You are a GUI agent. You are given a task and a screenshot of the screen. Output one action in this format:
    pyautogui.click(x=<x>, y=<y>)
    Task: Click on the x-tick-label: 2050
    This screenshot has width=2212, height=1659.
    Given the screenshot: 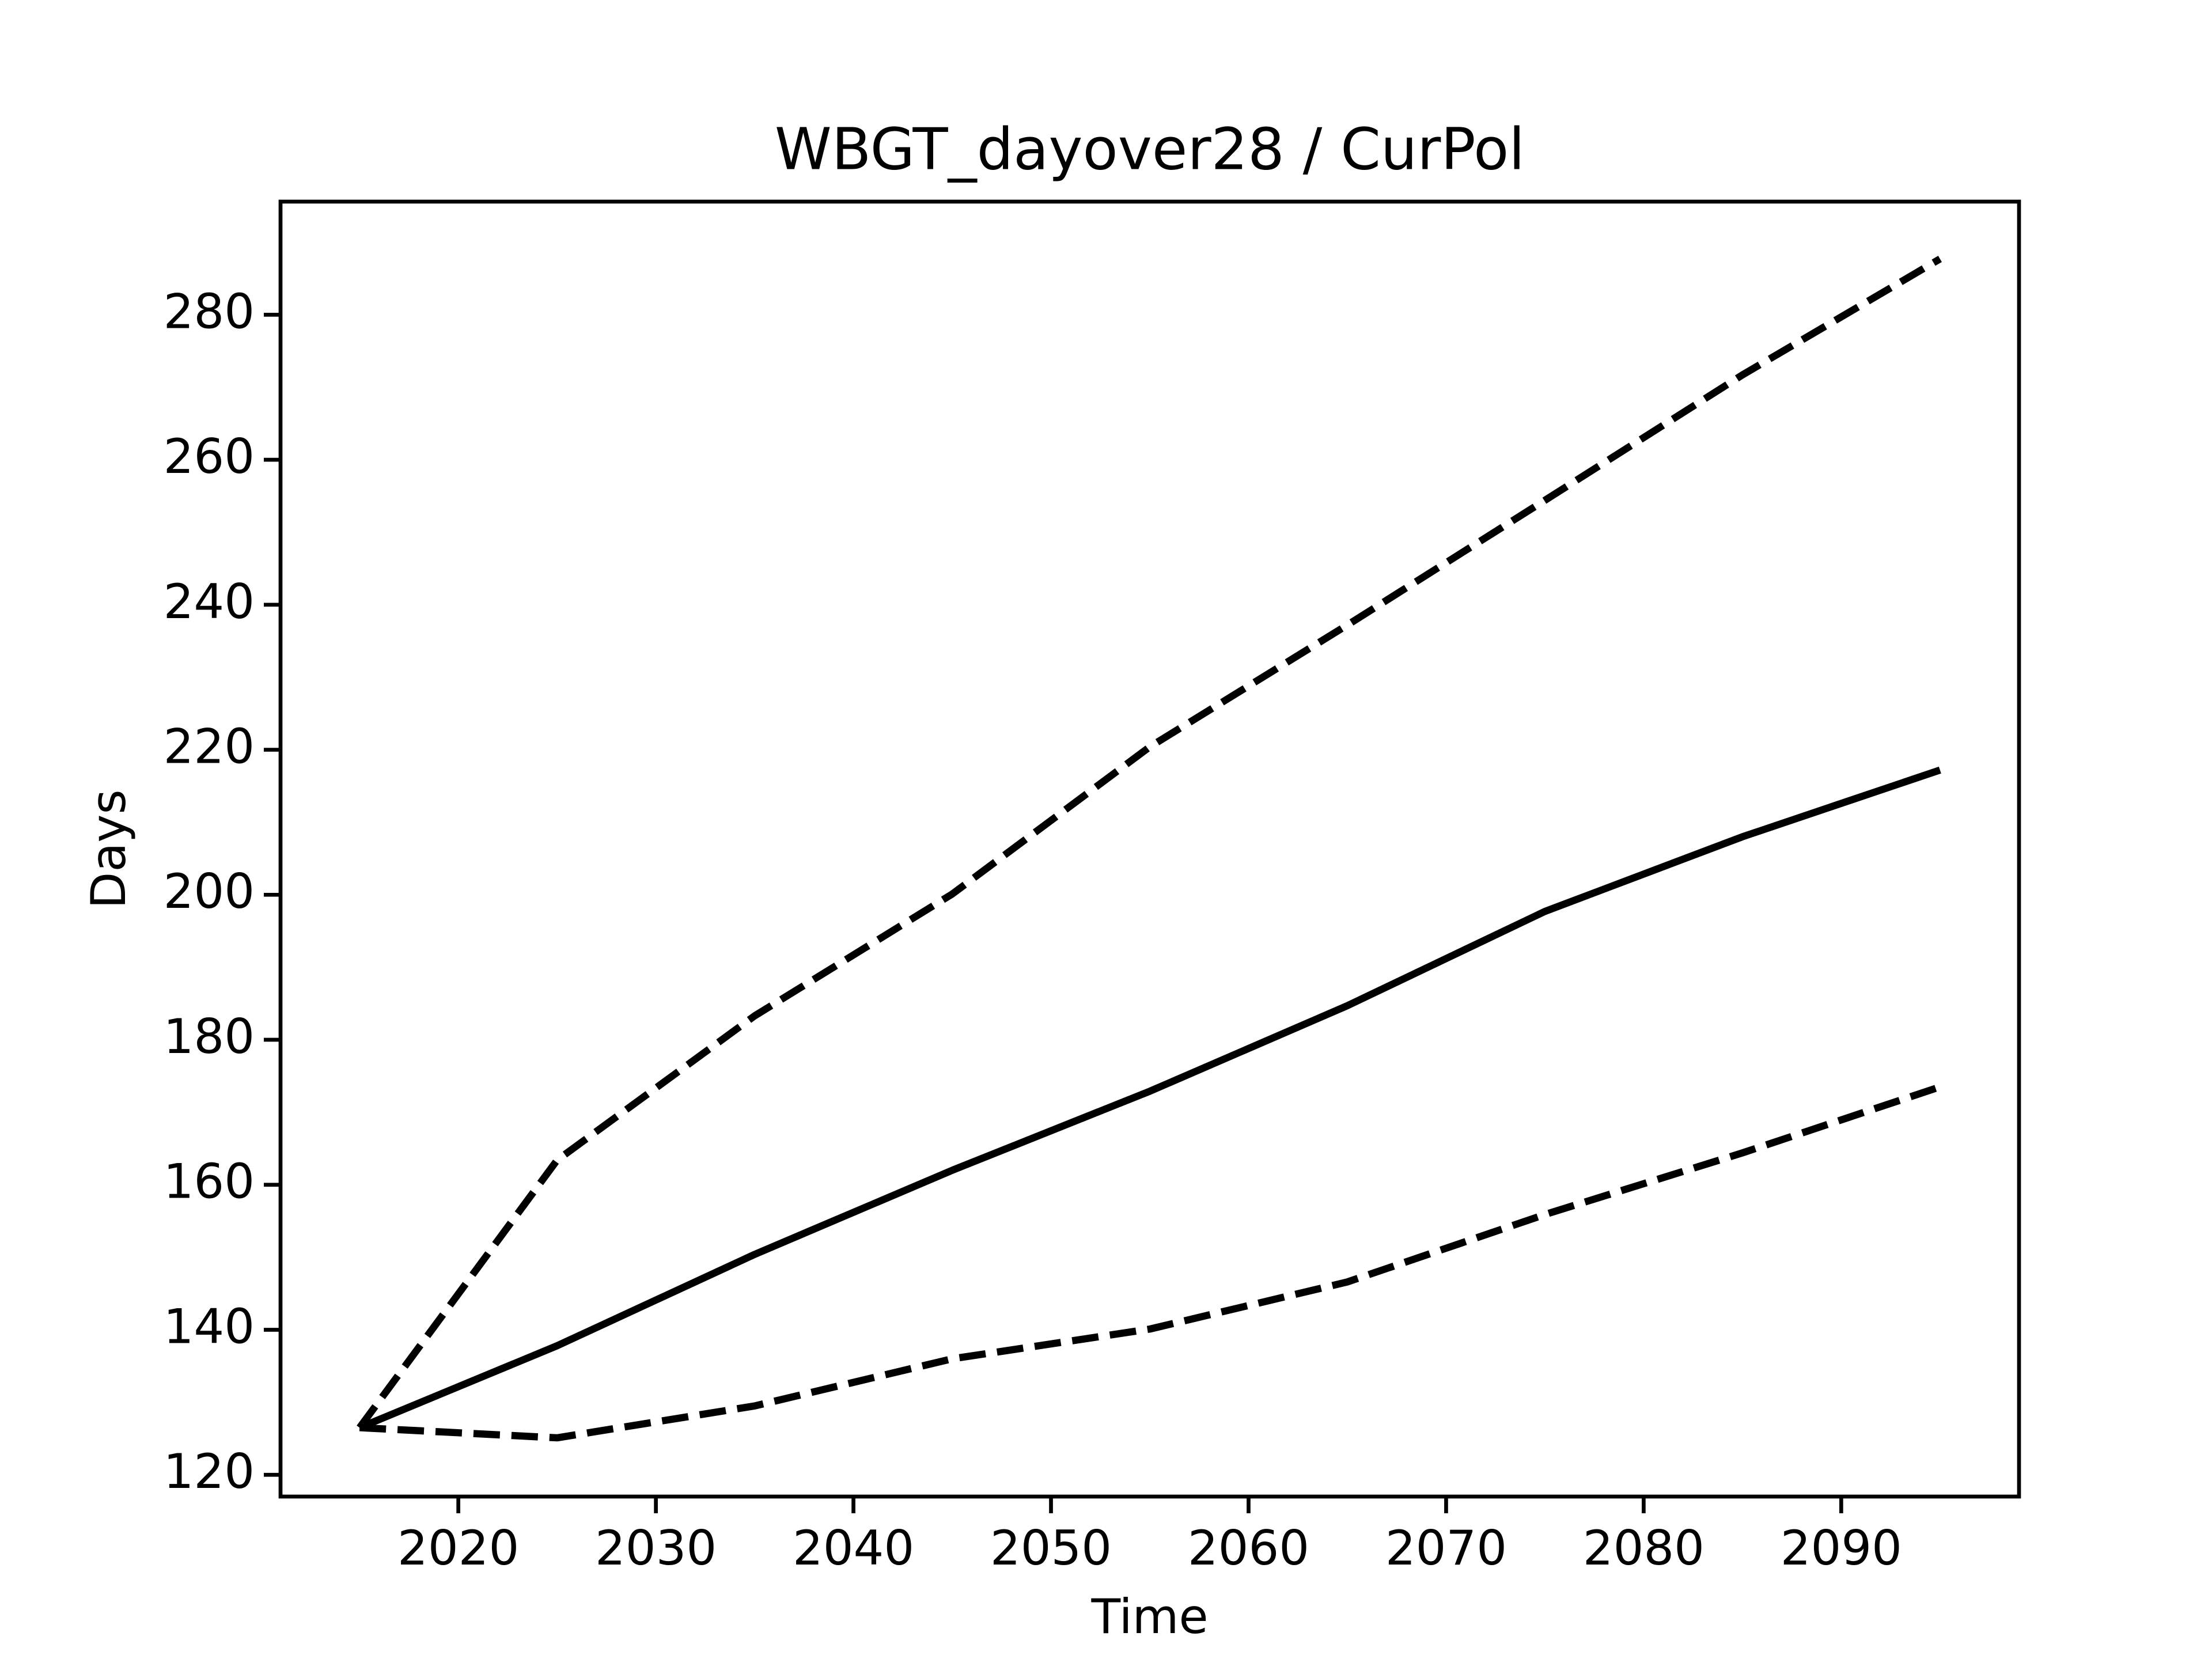 What is the action you would take?
    pyautogui.click(x=1051, y=1548)
    